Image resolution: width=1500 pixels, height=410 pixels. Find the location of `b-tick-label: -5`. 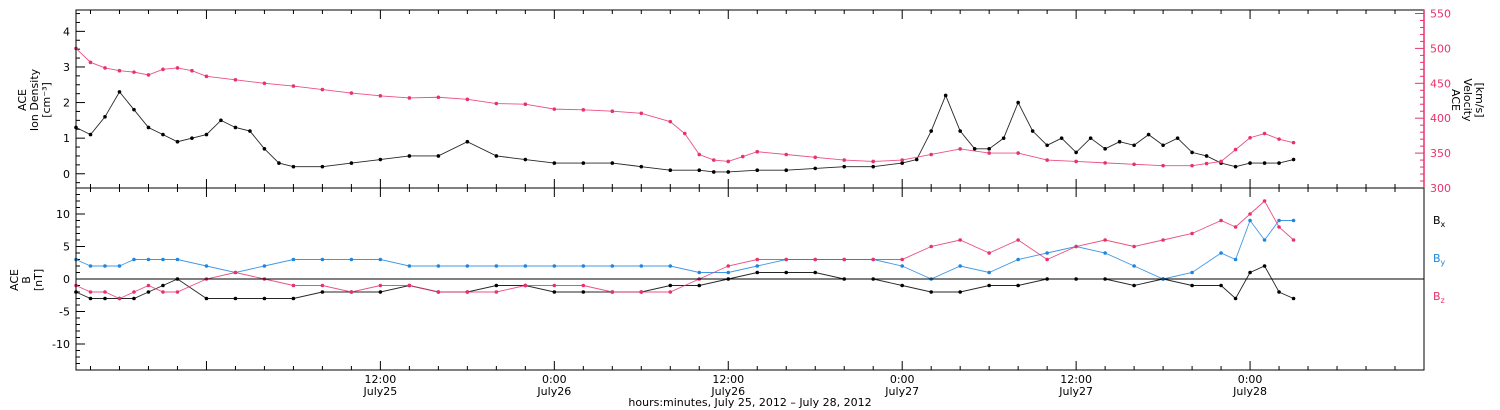

b-tick-label: -5 is located at coordinates (64, 312).